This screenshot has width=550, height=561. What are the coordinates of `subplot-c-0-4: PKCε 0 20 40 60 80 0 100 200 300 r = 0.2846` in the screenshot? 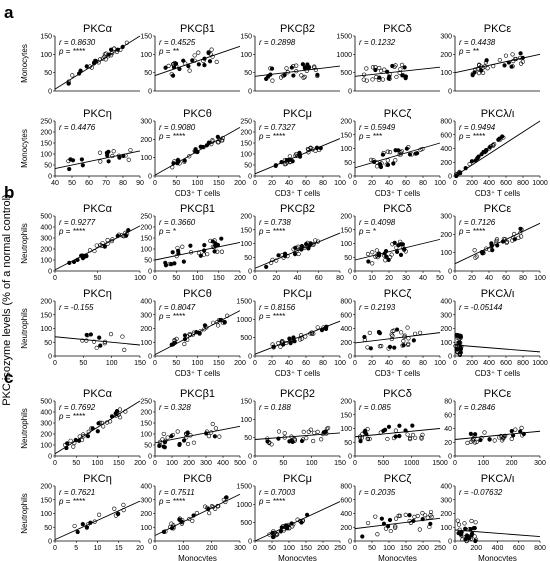 It's located at (495, 427).